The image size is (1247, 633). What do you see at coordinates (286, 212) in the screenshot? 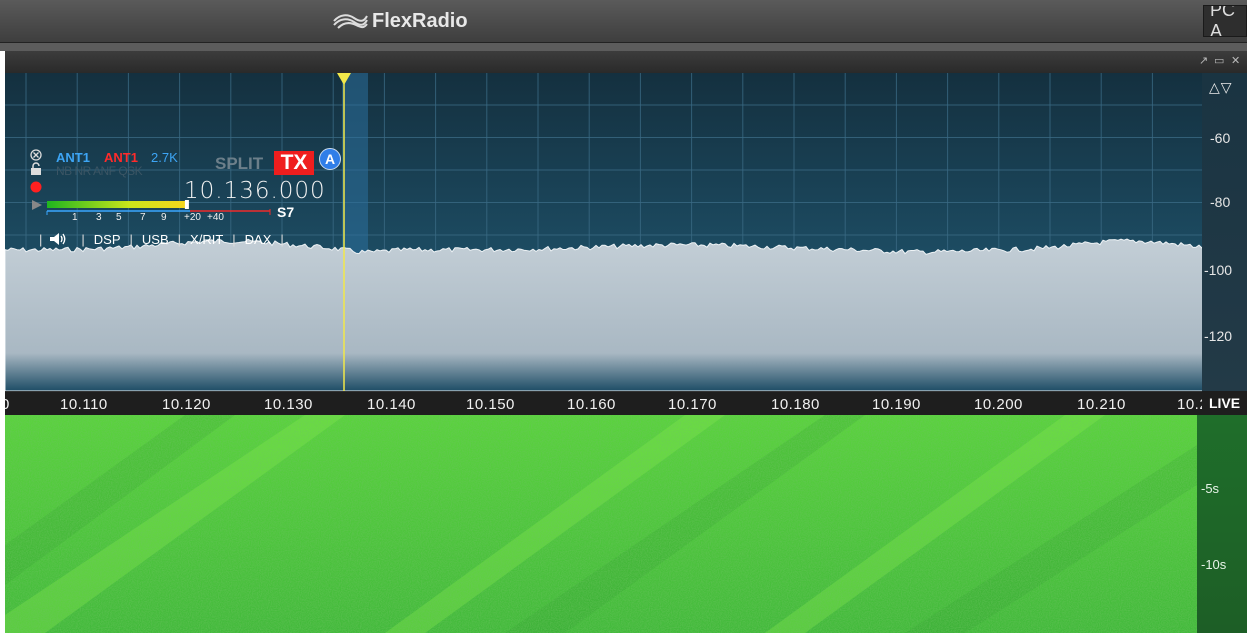
I see `s-meter-reading: S7` at bounding box center [286, 212].